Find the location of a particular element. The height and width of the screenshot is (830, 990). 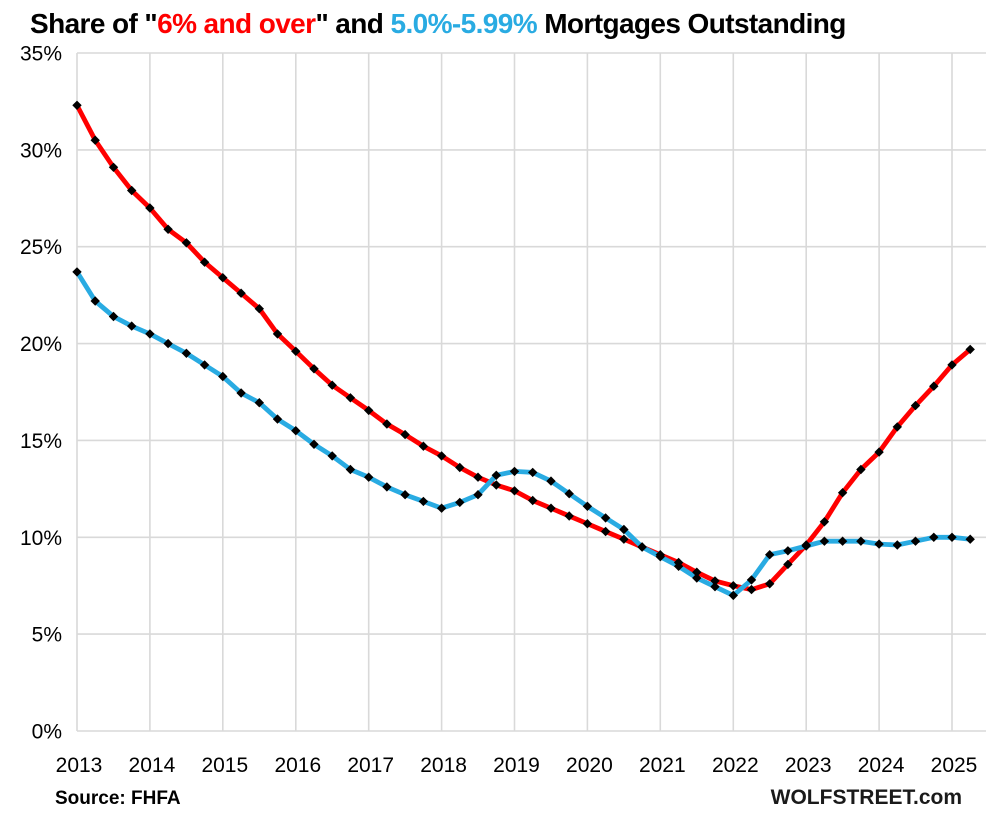

x-axis-tick-label: 2020 is located at coordinates (589, 765).